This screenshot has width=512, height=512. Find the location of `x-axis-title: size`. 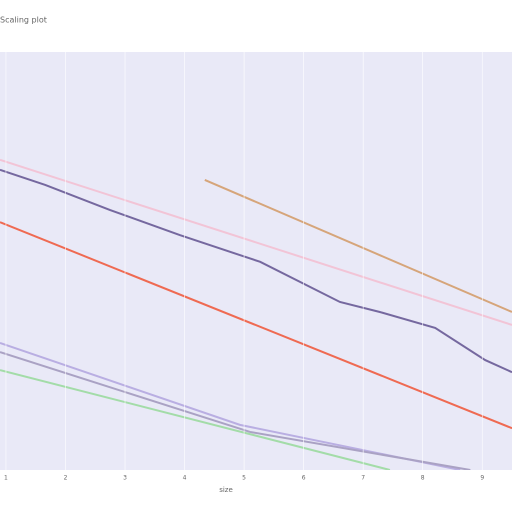

x-axis-title: size is located at coordinates (226, 490).